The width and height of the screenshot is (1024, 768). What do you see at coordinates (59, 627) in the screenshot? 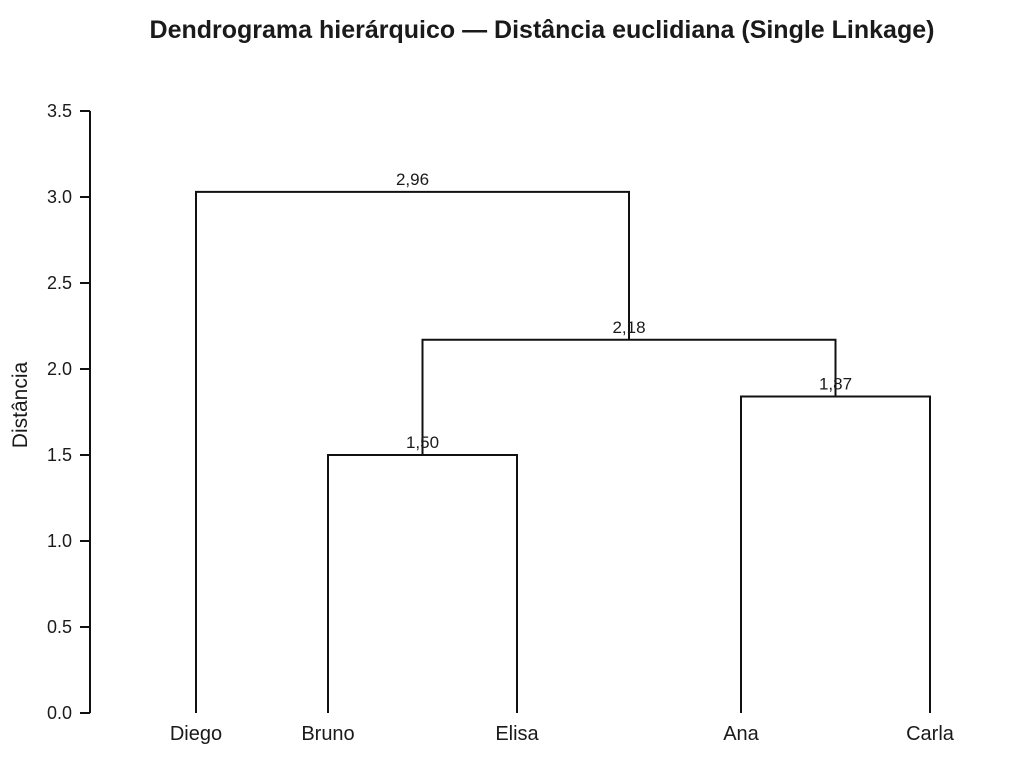
I see `y-tick-label: 0.5` at bounding box center [59, 627].